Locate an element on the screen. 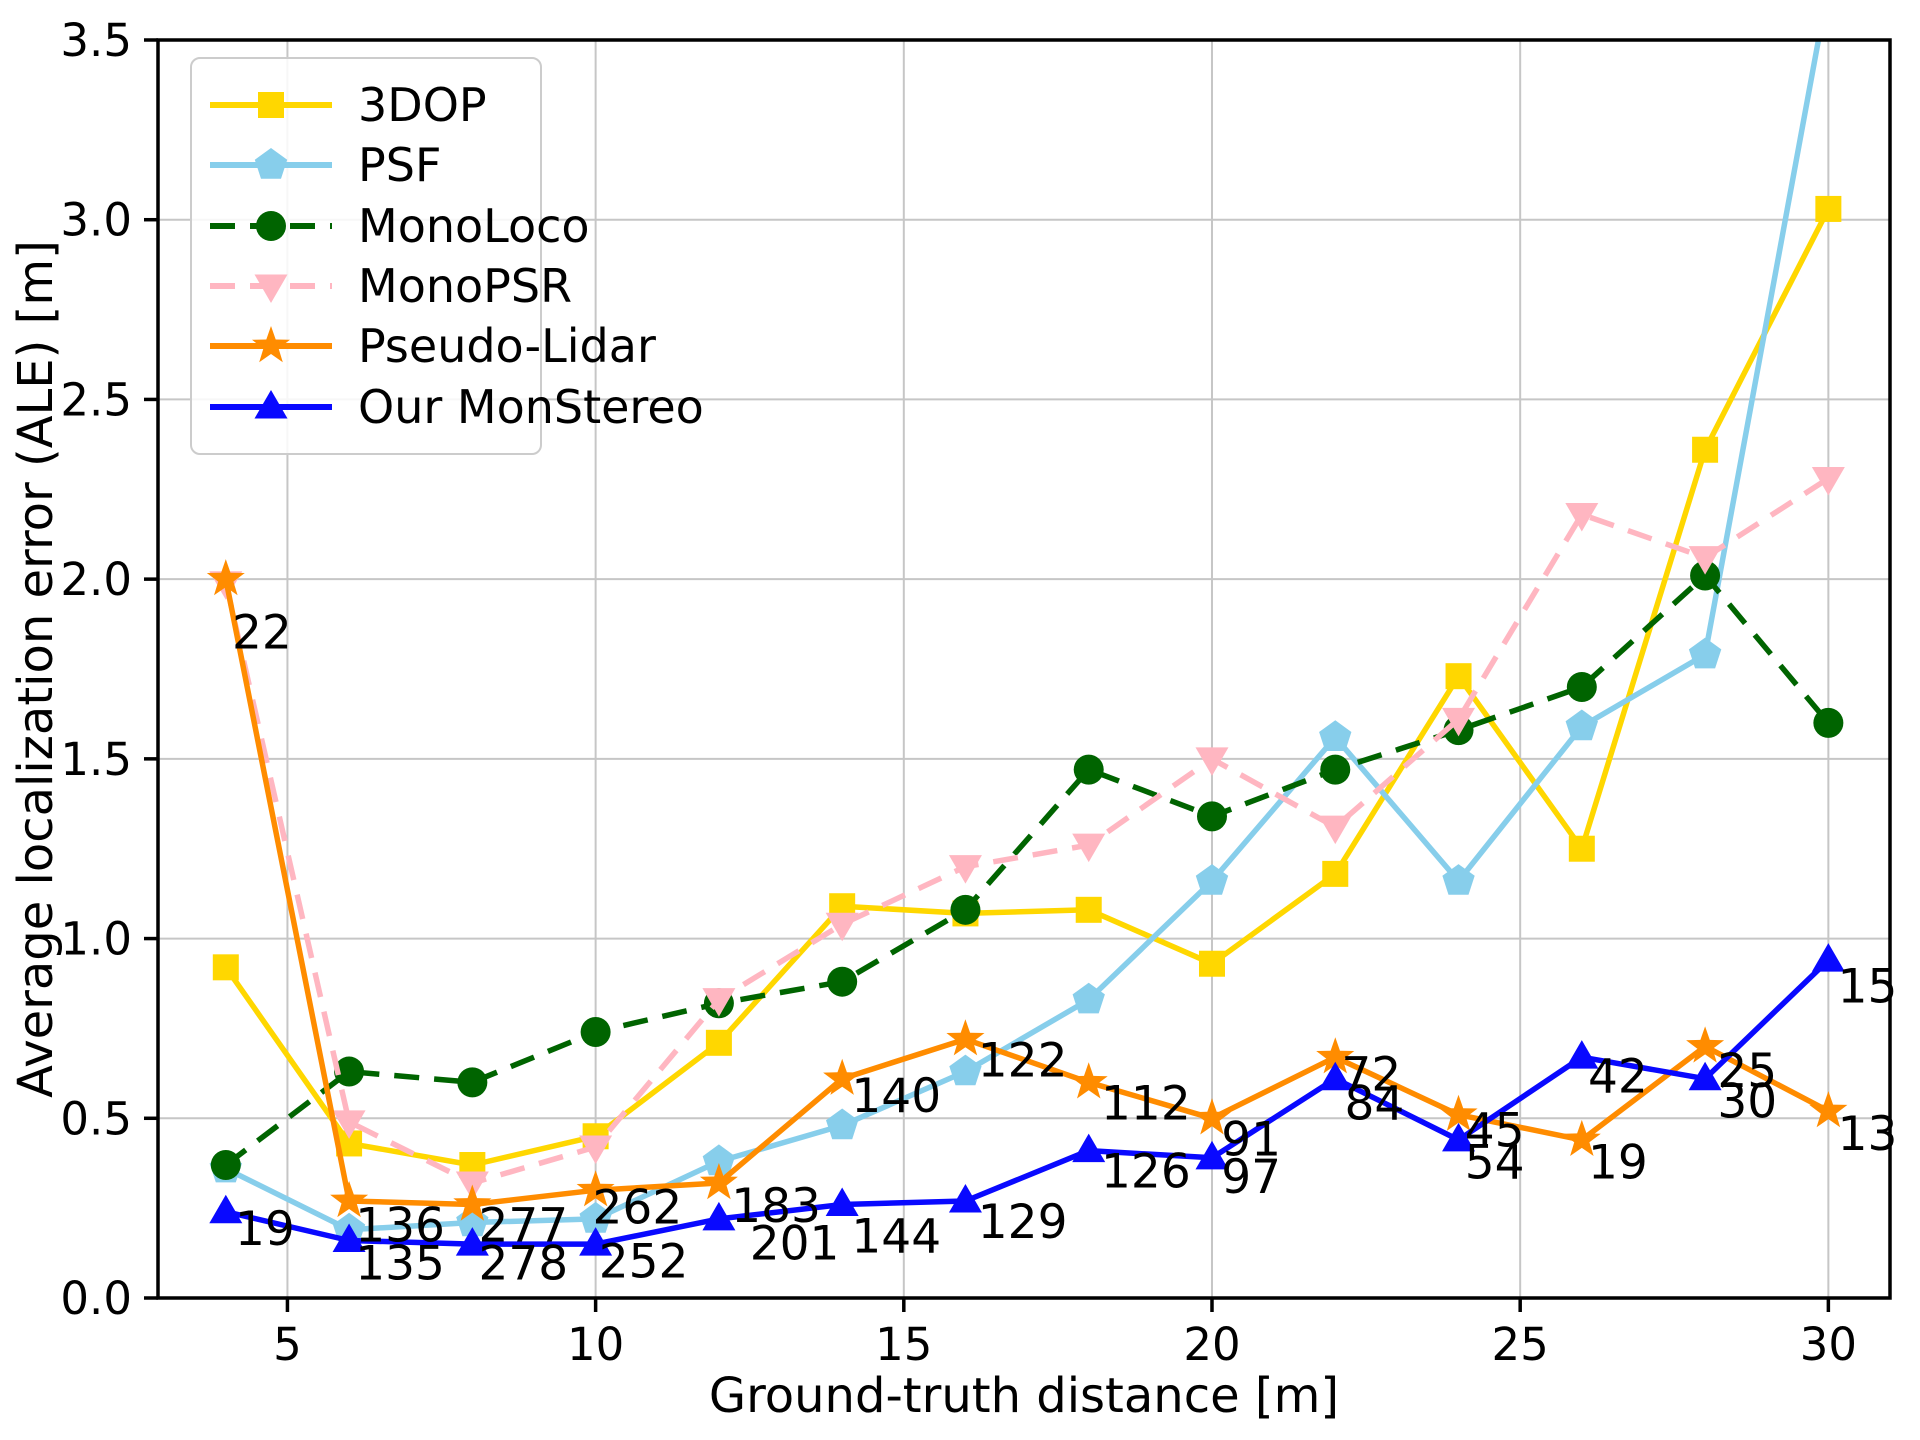 Image resolution: width=1920 pixels, height=1440 pixels. legend-swatch-our-monstereo is located at coordinates (271, 404).